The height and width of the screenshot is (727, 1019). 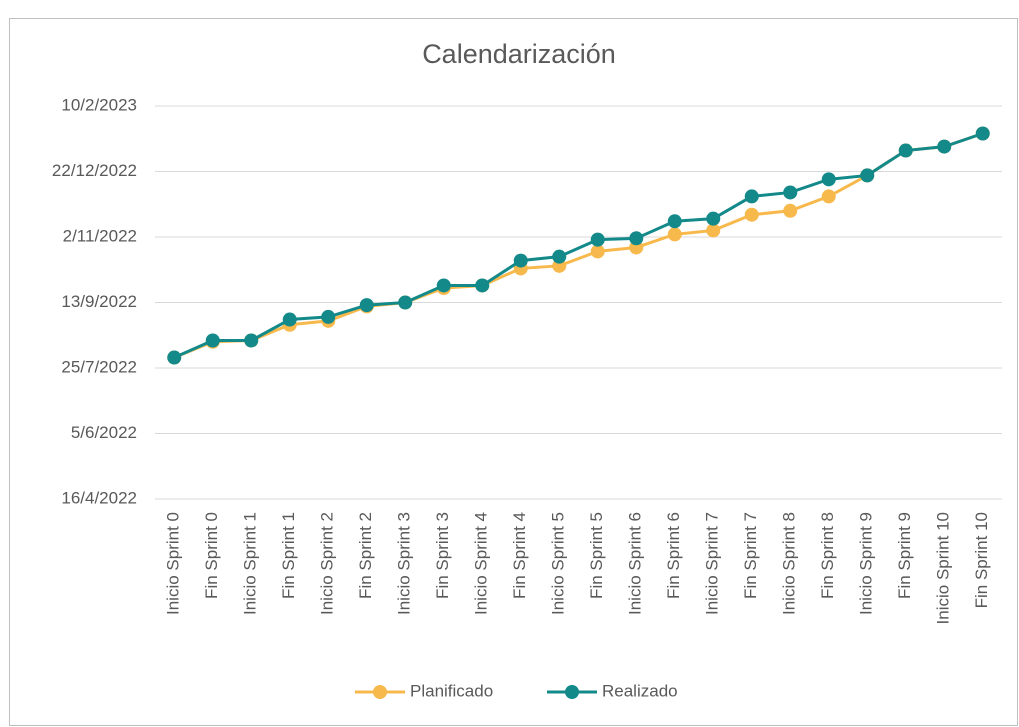 What do you see at coordinates (211, 555) in the screenshot?
I see `x-tick-label: Fin Sprint 0` at bounding box center [211, 555].